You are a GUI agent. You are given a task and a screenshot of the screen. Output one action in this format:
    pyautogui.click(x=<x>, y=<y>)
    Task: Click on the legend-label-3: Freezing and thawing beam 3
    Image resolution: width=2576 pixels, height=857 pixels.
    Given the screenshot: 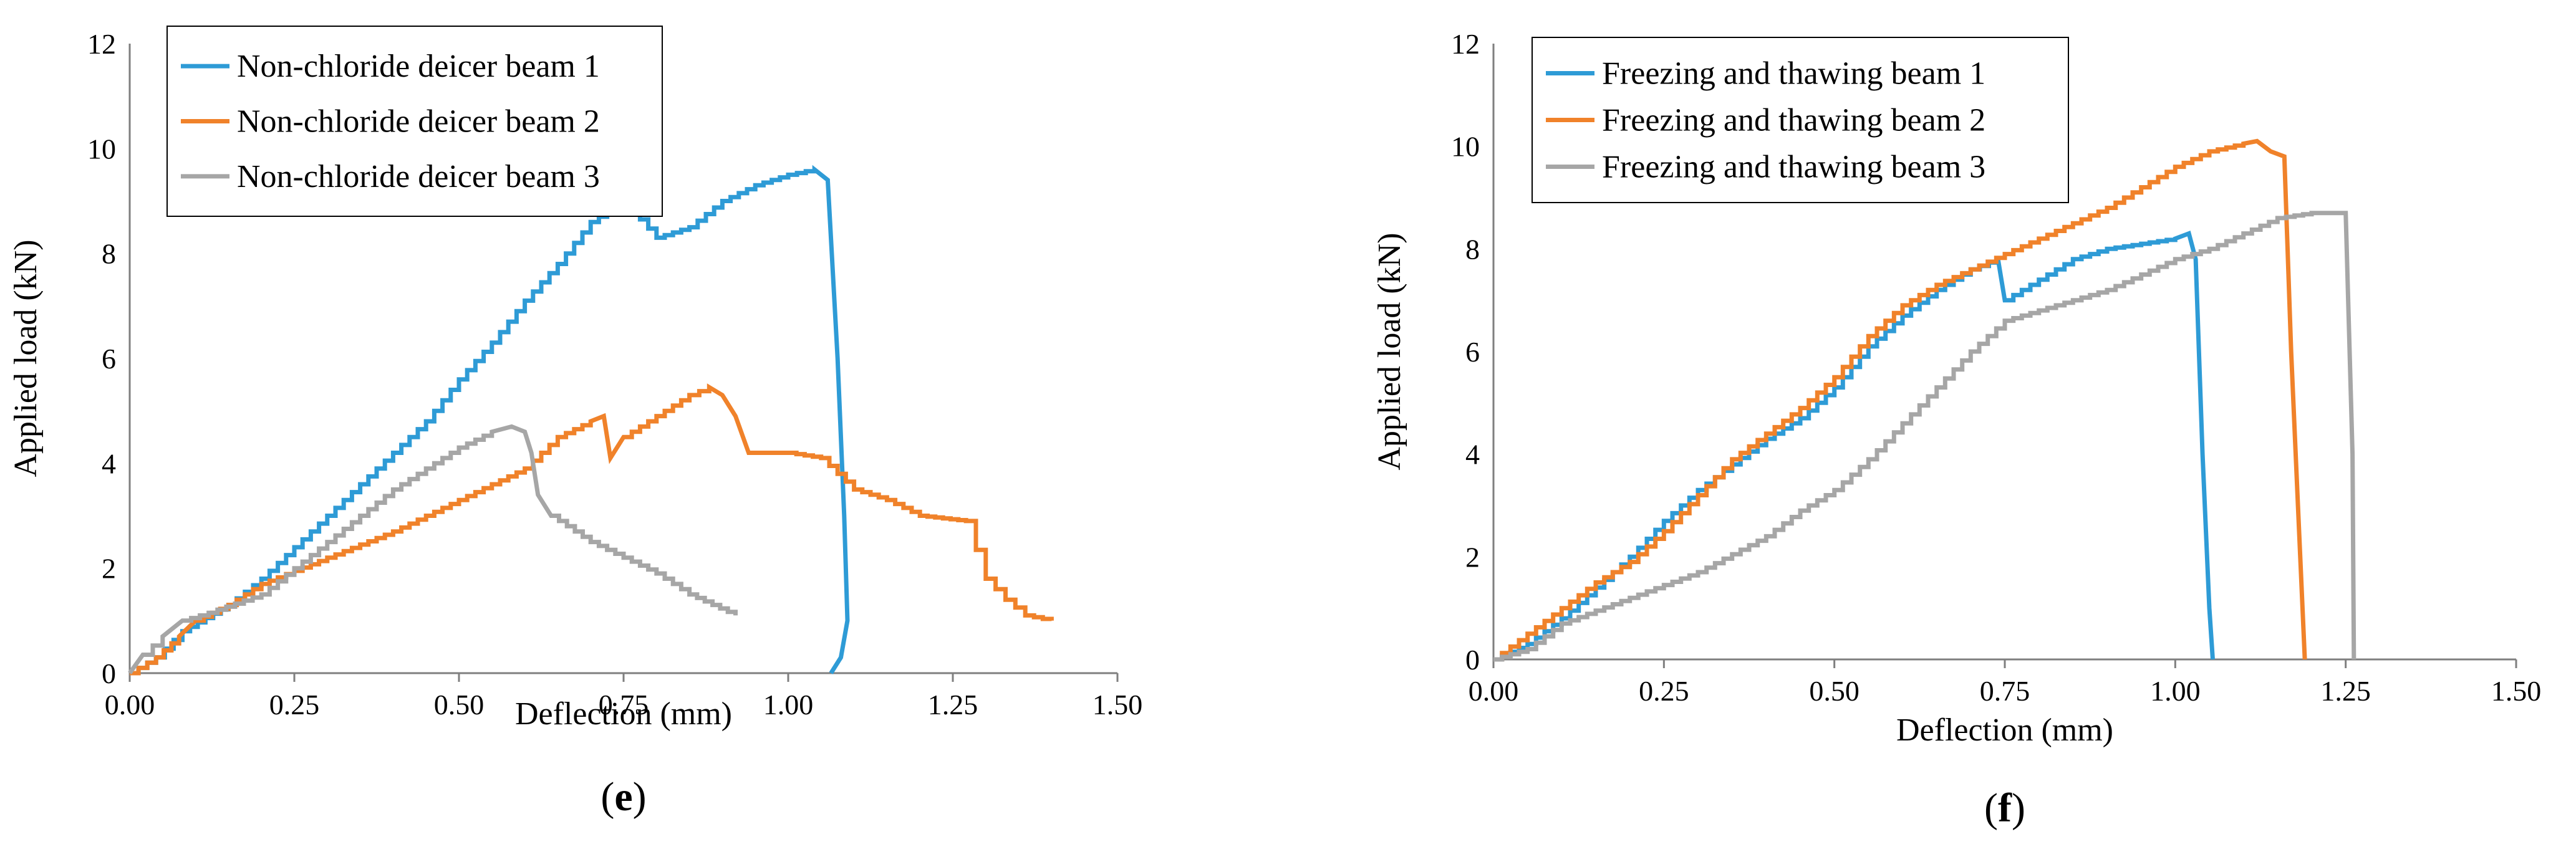 What is the action you would take?
    pyautogui.click(x=1793, y=168)
    